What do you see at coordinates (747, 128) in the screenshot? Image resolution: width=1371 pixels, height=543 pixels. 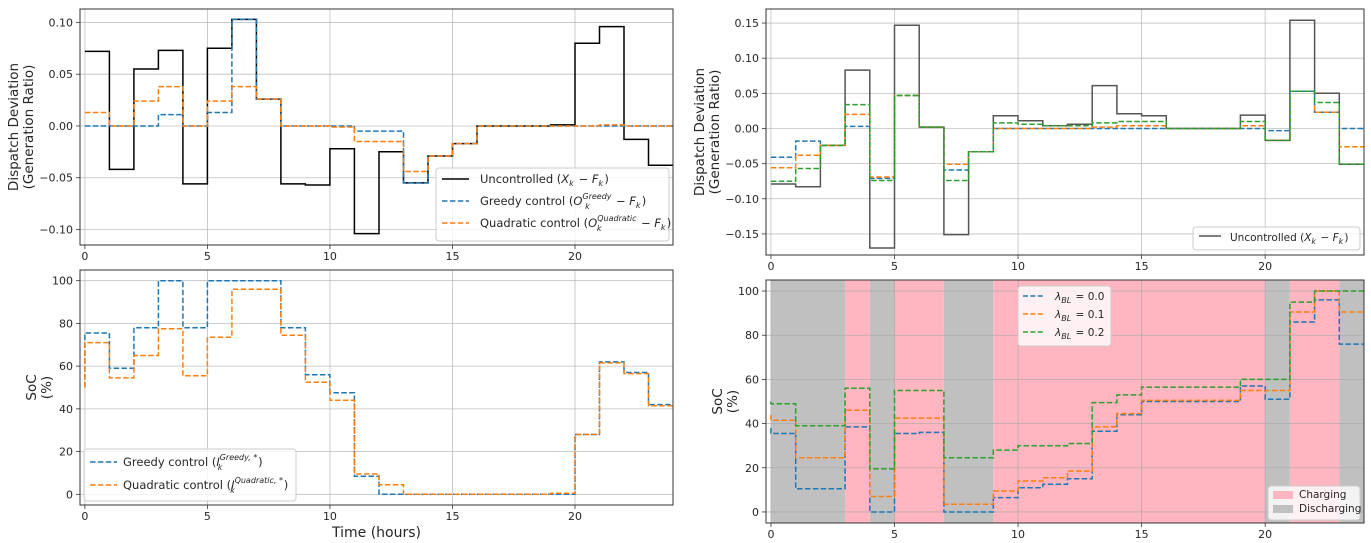 I see `y-tick-label: 0.00` at bounding box center [747, 128].